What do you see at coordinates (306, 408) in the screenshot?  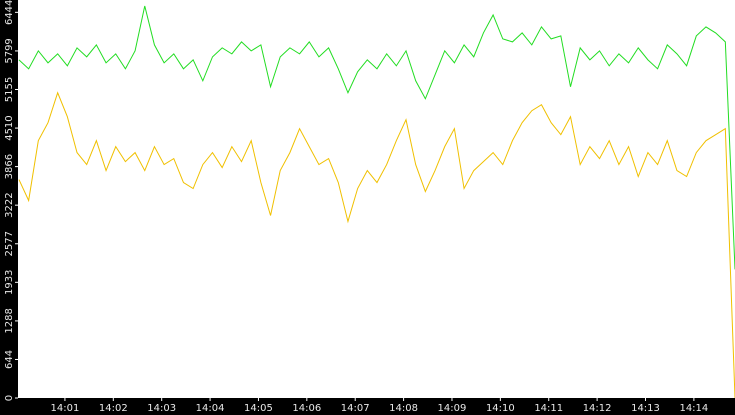 I see `x-tick-label: 14:06` at bounding box center [306, 408].